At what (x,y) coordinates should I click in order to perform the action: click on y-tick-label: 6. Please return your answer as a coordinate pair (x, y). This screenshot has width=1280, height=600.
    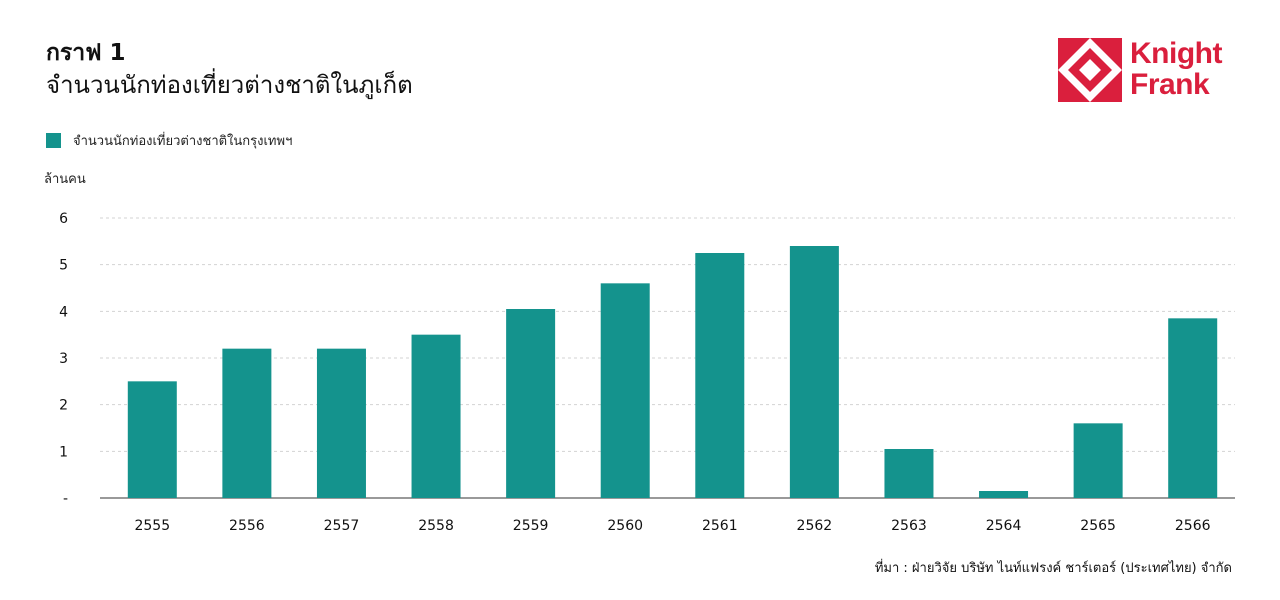
    Looking at the image, I should click on (63, 219).